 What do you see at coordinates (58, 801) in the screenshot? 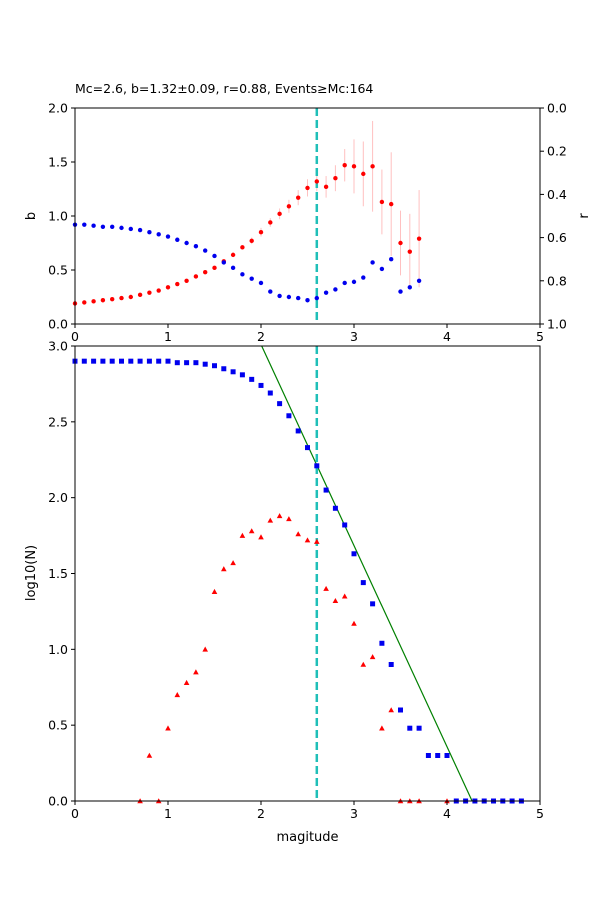
I see `bottom-y-tick-label: 0.0` at bounding box center [58, 801].